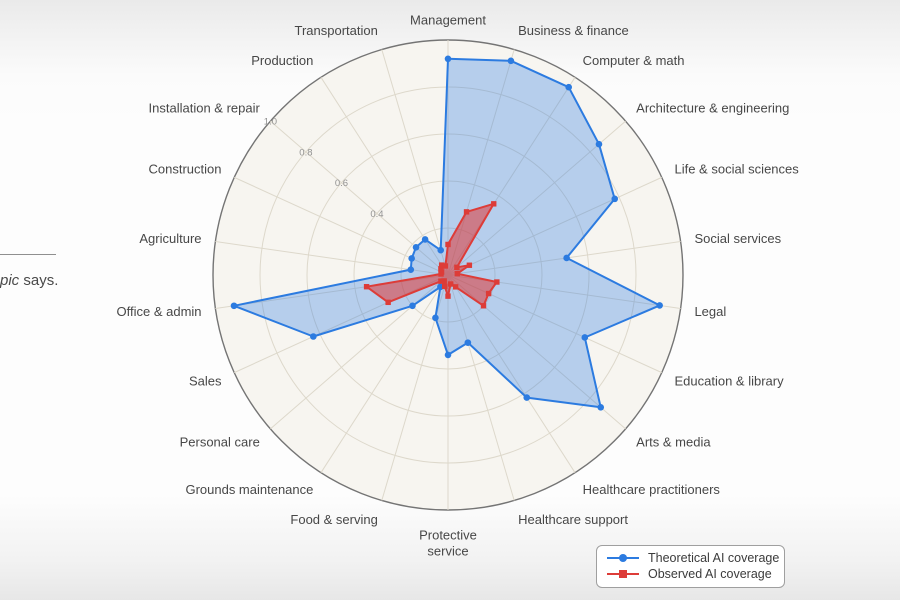 The height and width of the screenshot is (600, 900). I want to click on axis-label-protective-service: Protective service, so click(448, 542).